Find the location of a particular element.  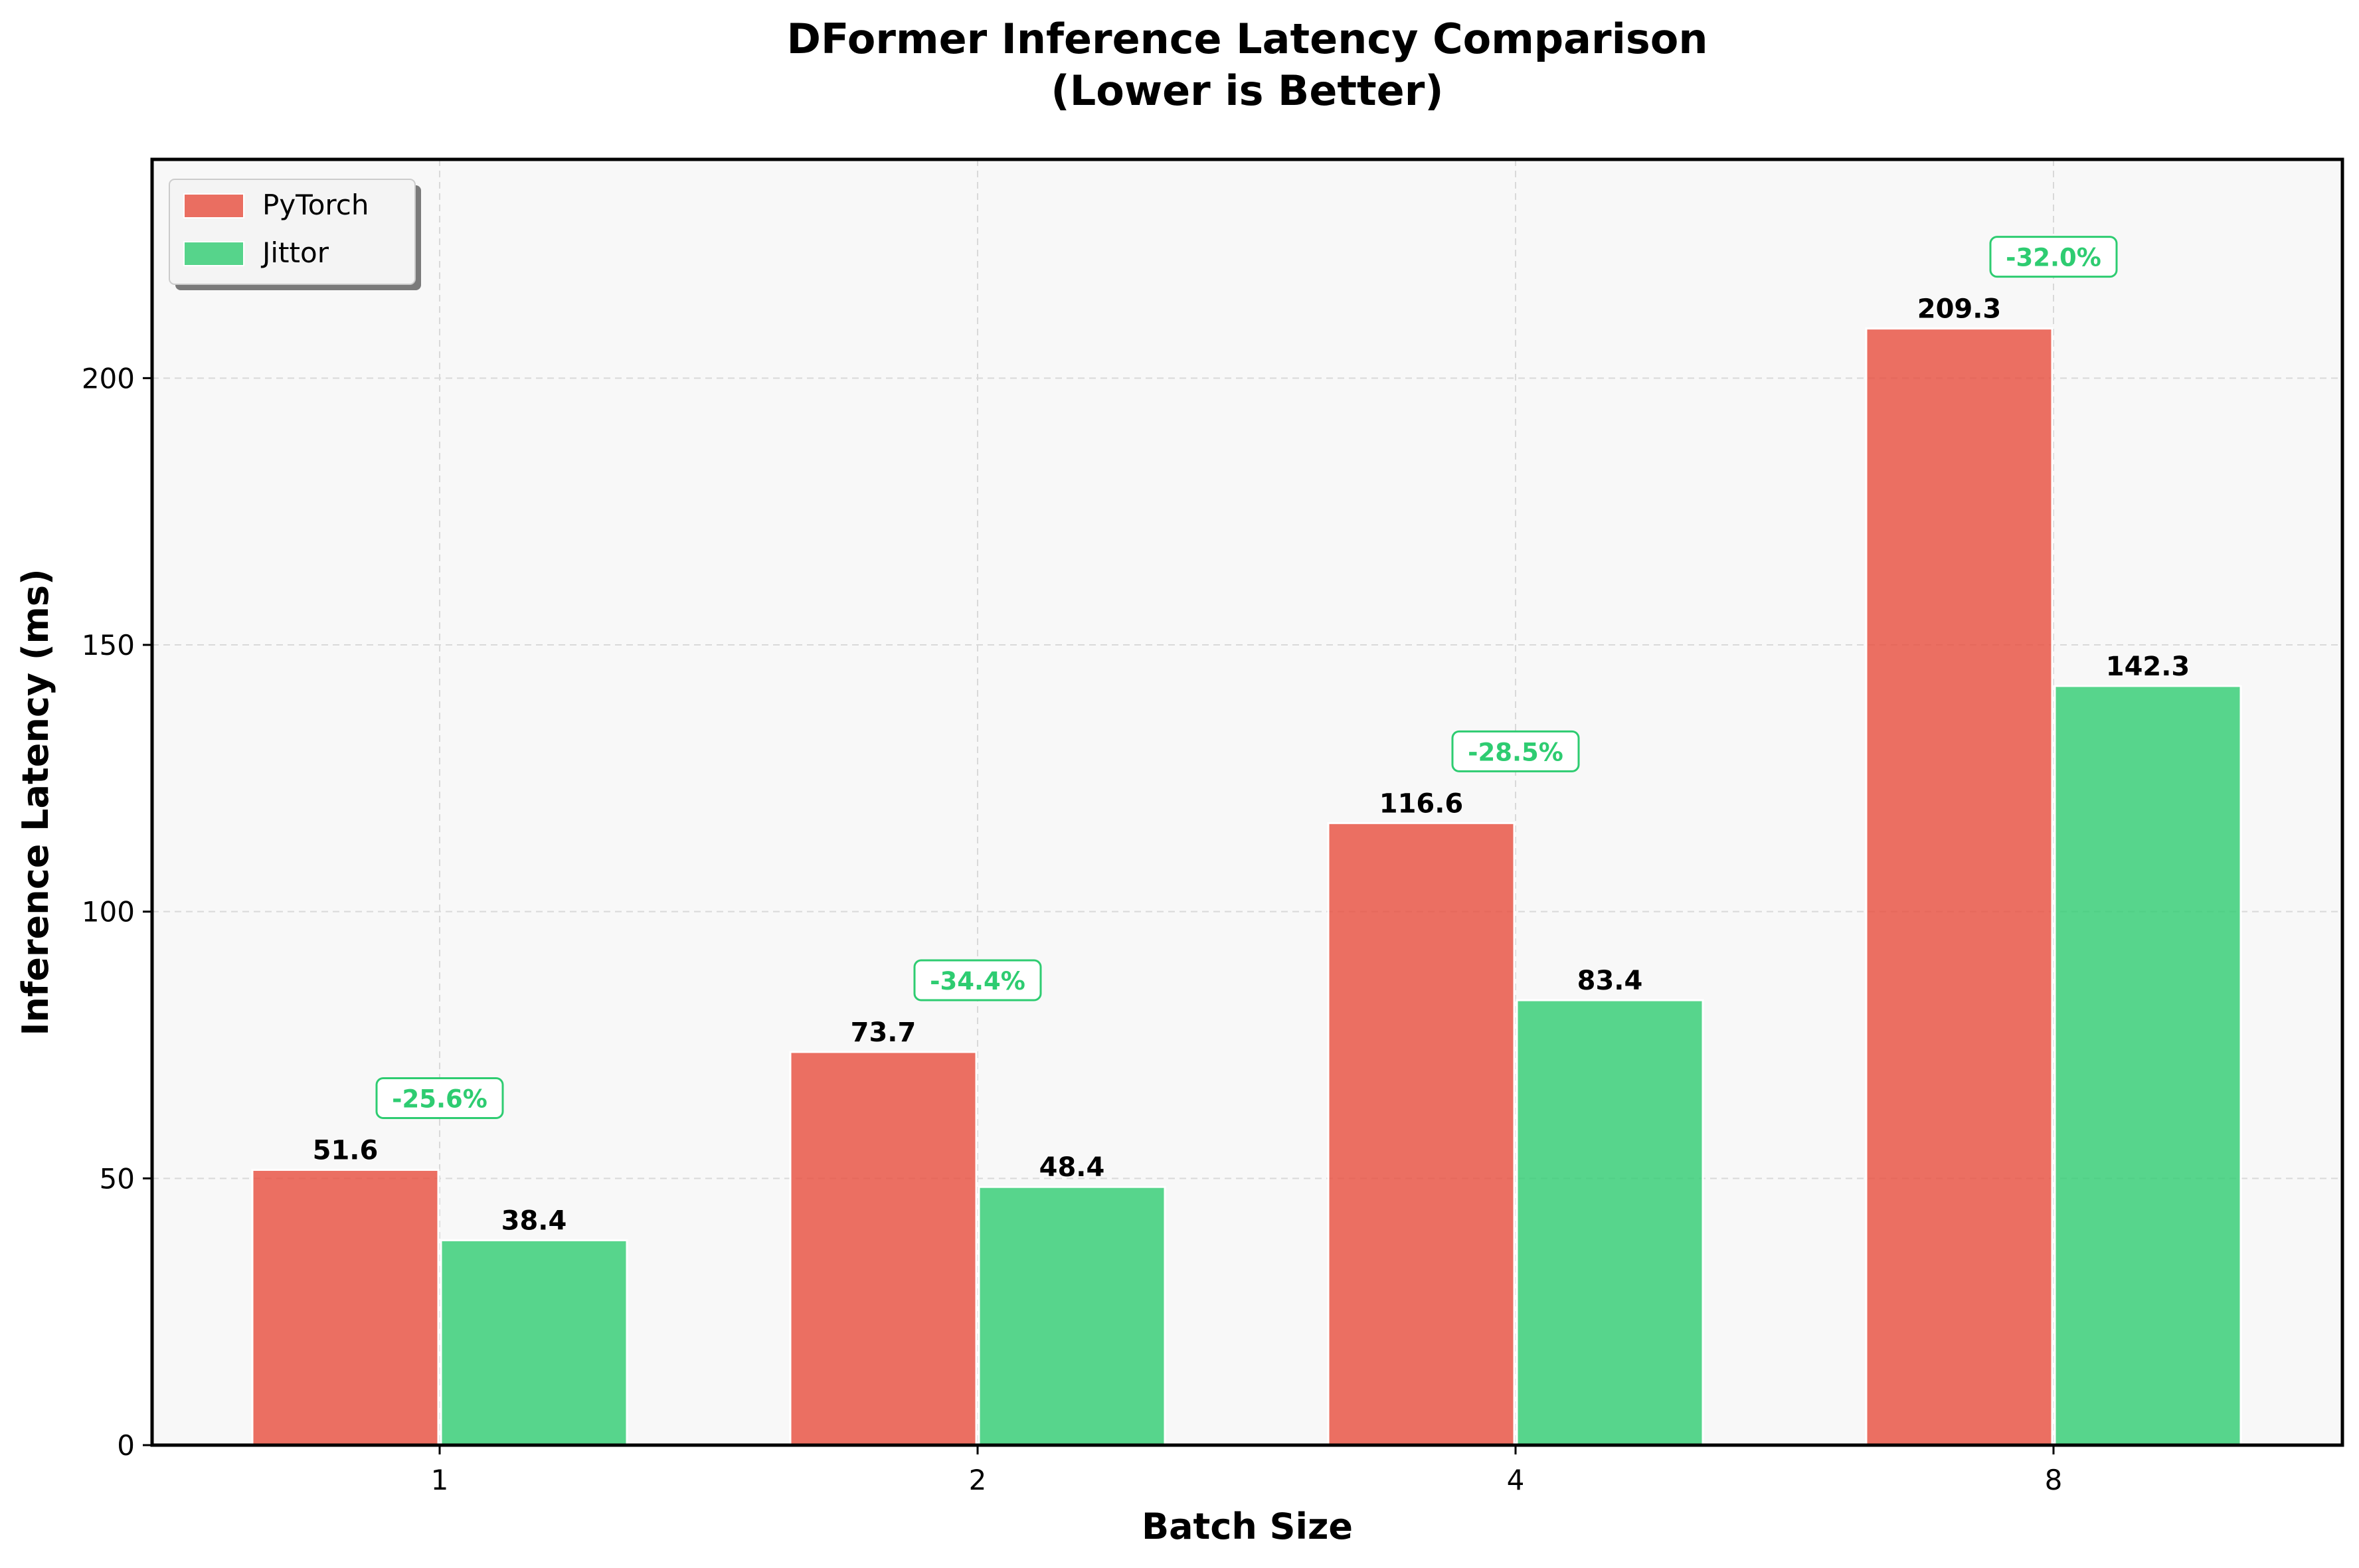

annotation-label: -25.6% is located at coordinates (439, 1099).